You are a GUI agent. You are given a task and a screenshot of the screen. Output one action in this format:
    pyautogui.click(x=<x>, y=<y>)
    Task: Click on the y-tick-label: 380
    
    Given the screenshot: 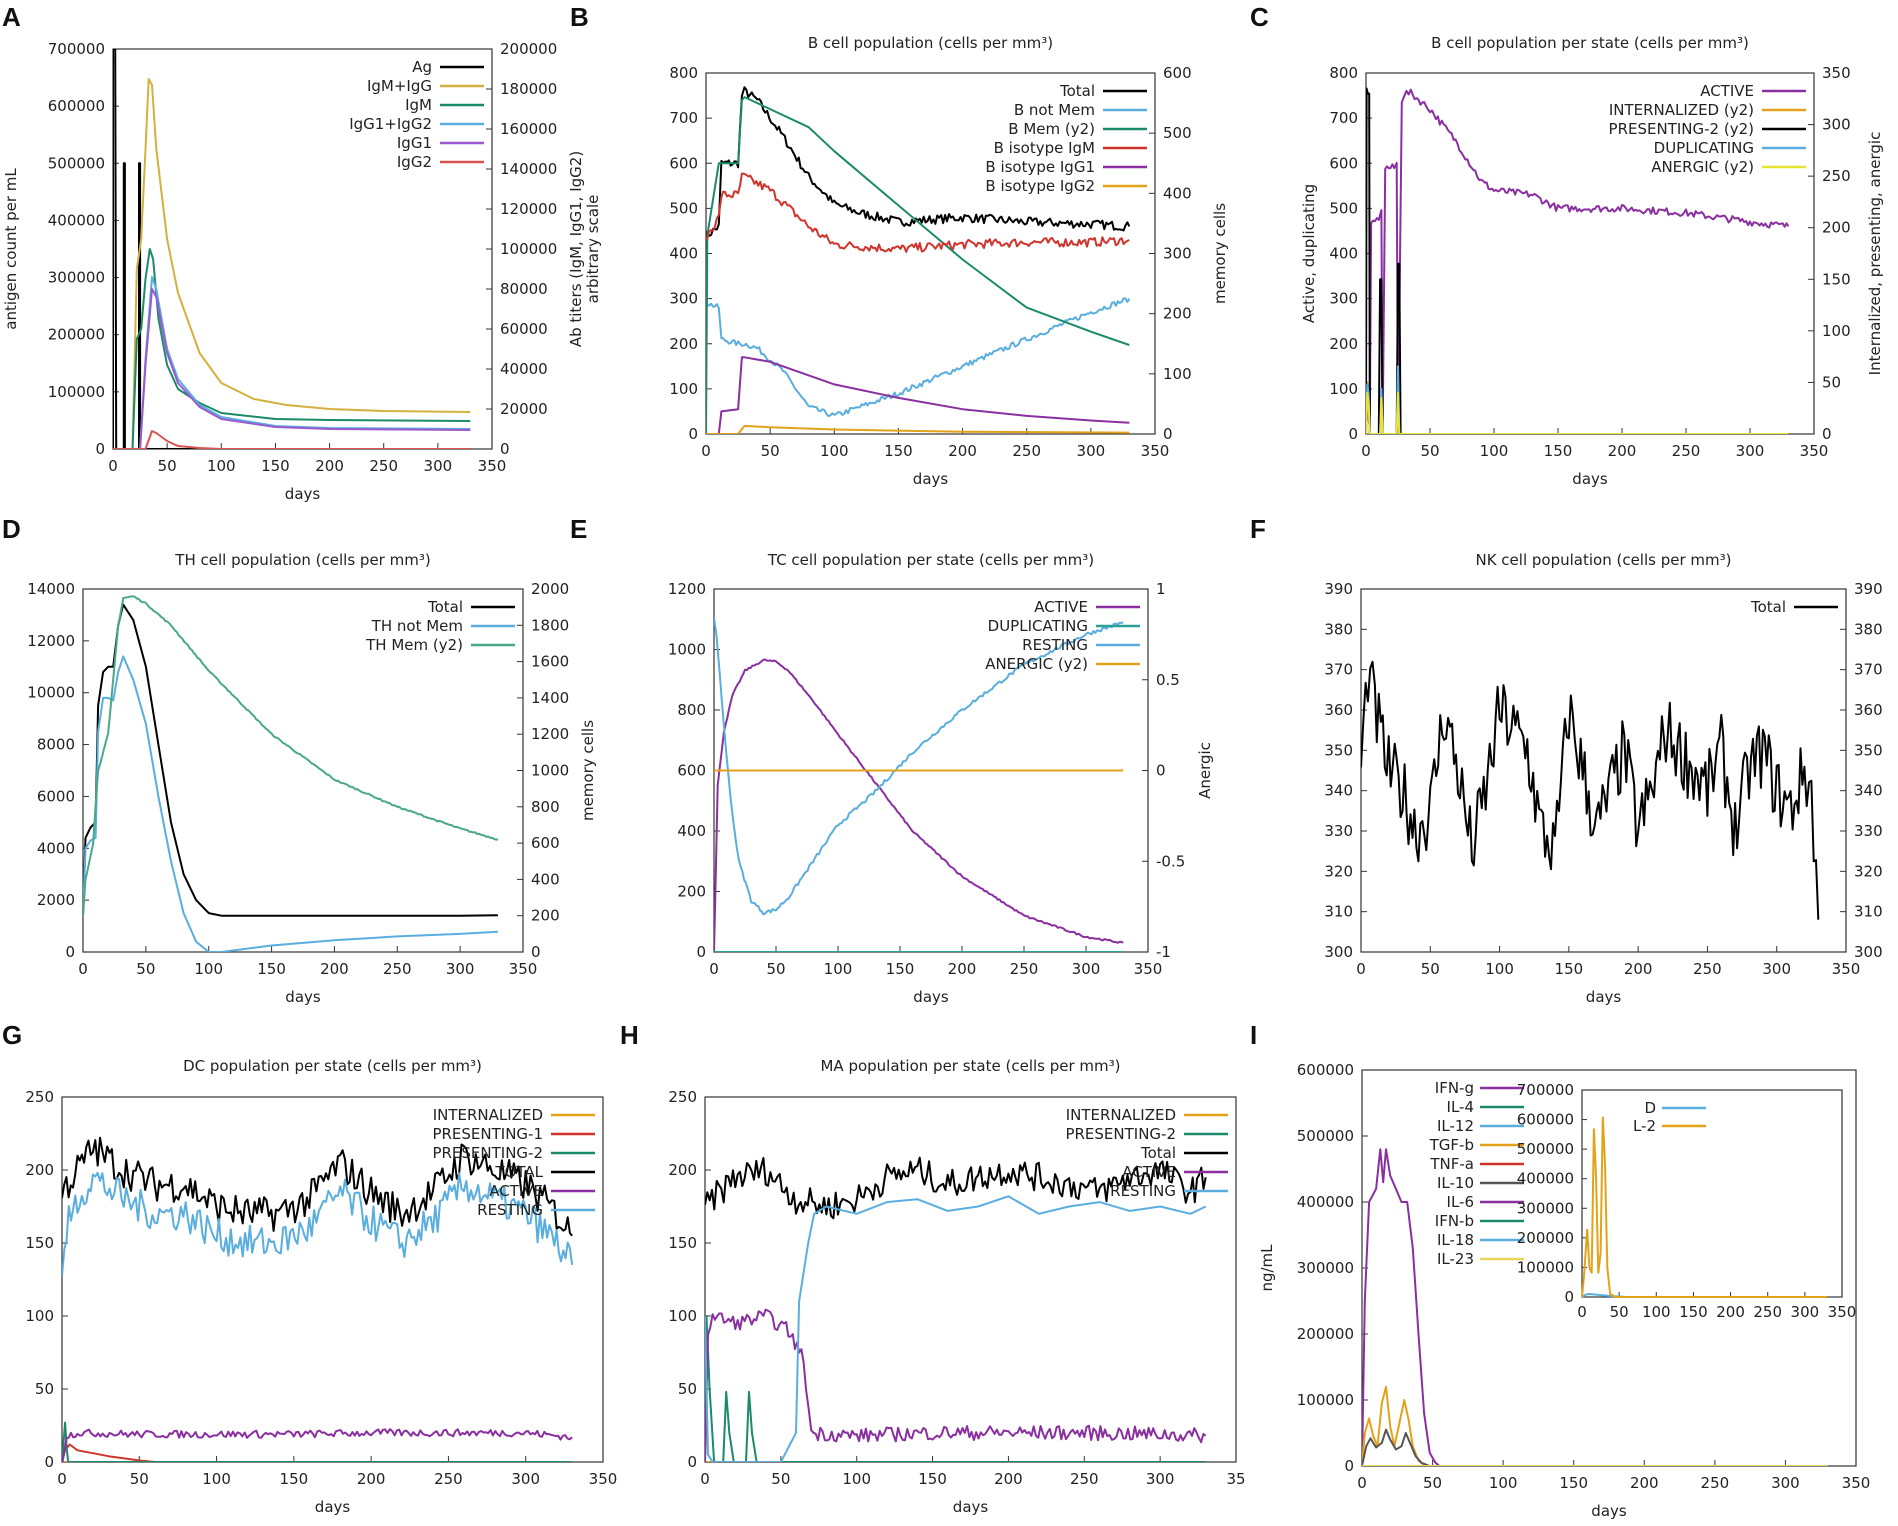 What is the action you would take?
    pyautogui.click(x=1338, y=629)
    